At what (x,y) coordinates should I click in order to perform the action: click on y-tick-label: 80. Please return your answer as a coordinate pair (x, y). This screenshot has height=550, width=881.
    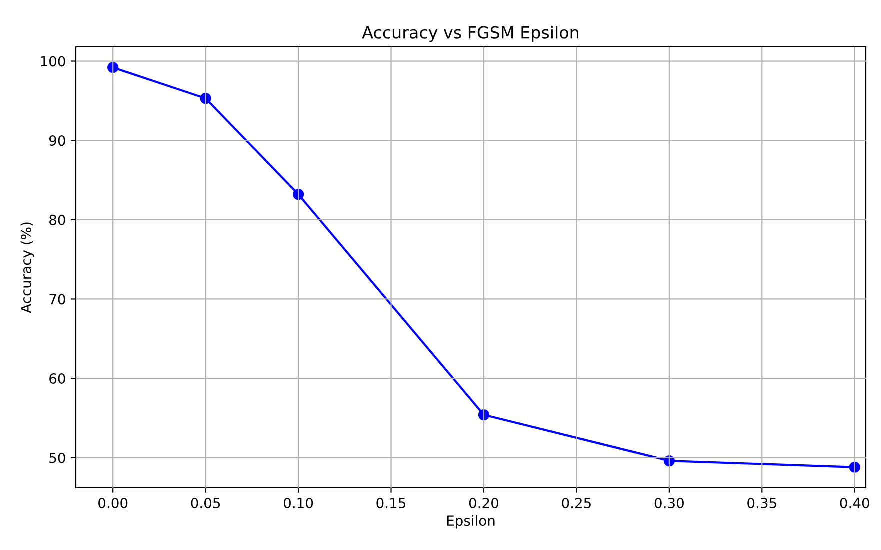
    Looking at the image, I should click on (58, 220).